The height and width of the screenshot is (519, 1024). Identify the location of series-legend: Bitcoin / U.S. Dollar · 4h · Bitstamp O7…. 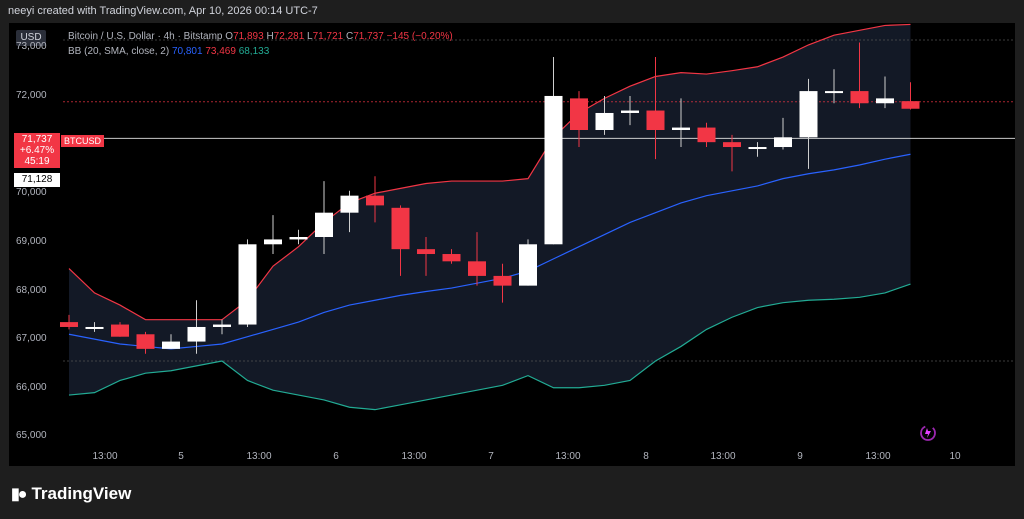
(260, 36).